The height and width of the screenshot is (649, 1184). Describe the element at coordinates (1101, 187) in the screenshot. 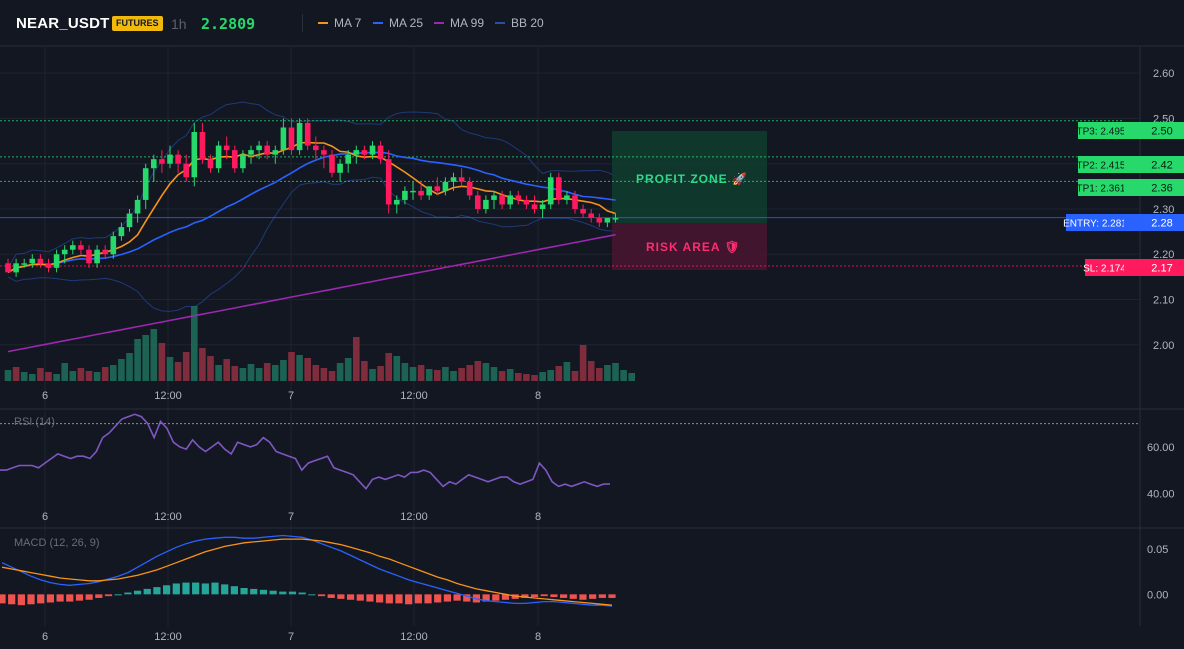

I see `tp1-tag-bg` at that location.